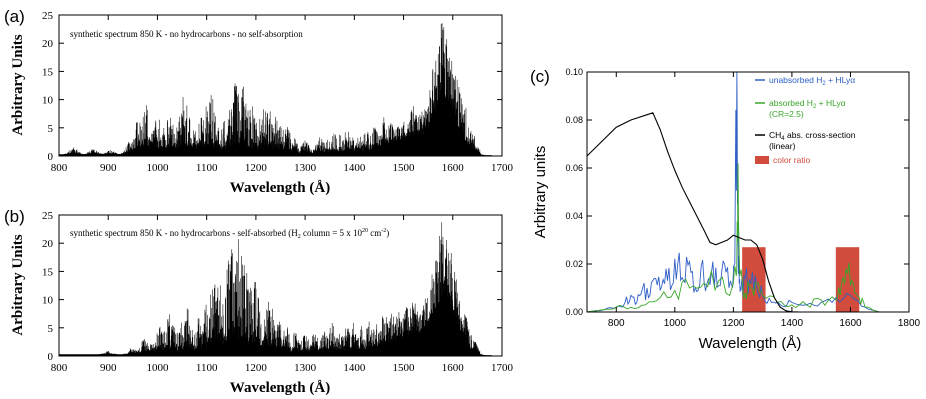  I want to click on a-x-tick-label: 1600, so click(453, 168).